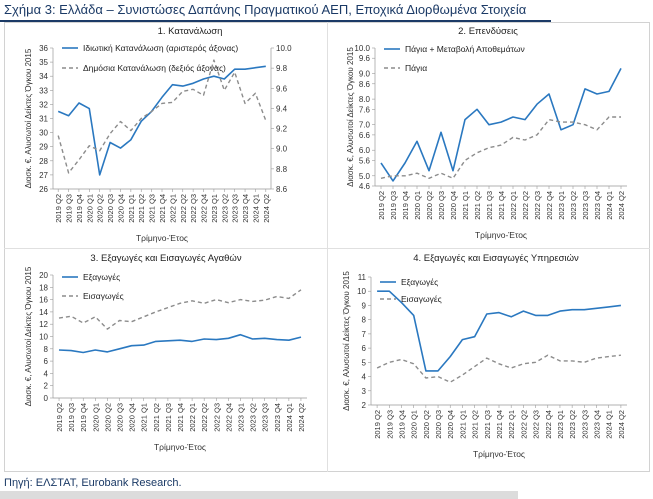  Describe the element at coordinates (245, 208) in the screenshot. I see `x-tick-label: 2023 Q4` at that location.